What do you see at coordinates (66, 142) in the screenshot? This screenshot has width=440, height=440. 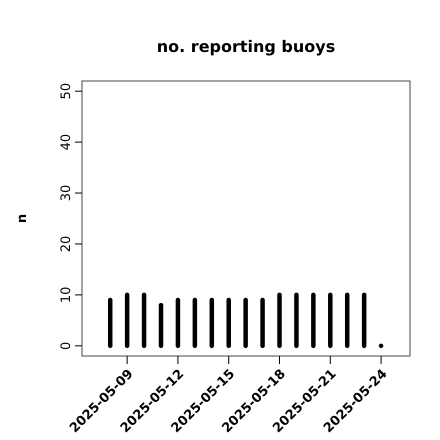 I see `y-tick-label: 40` at bounding box center [66, 142].